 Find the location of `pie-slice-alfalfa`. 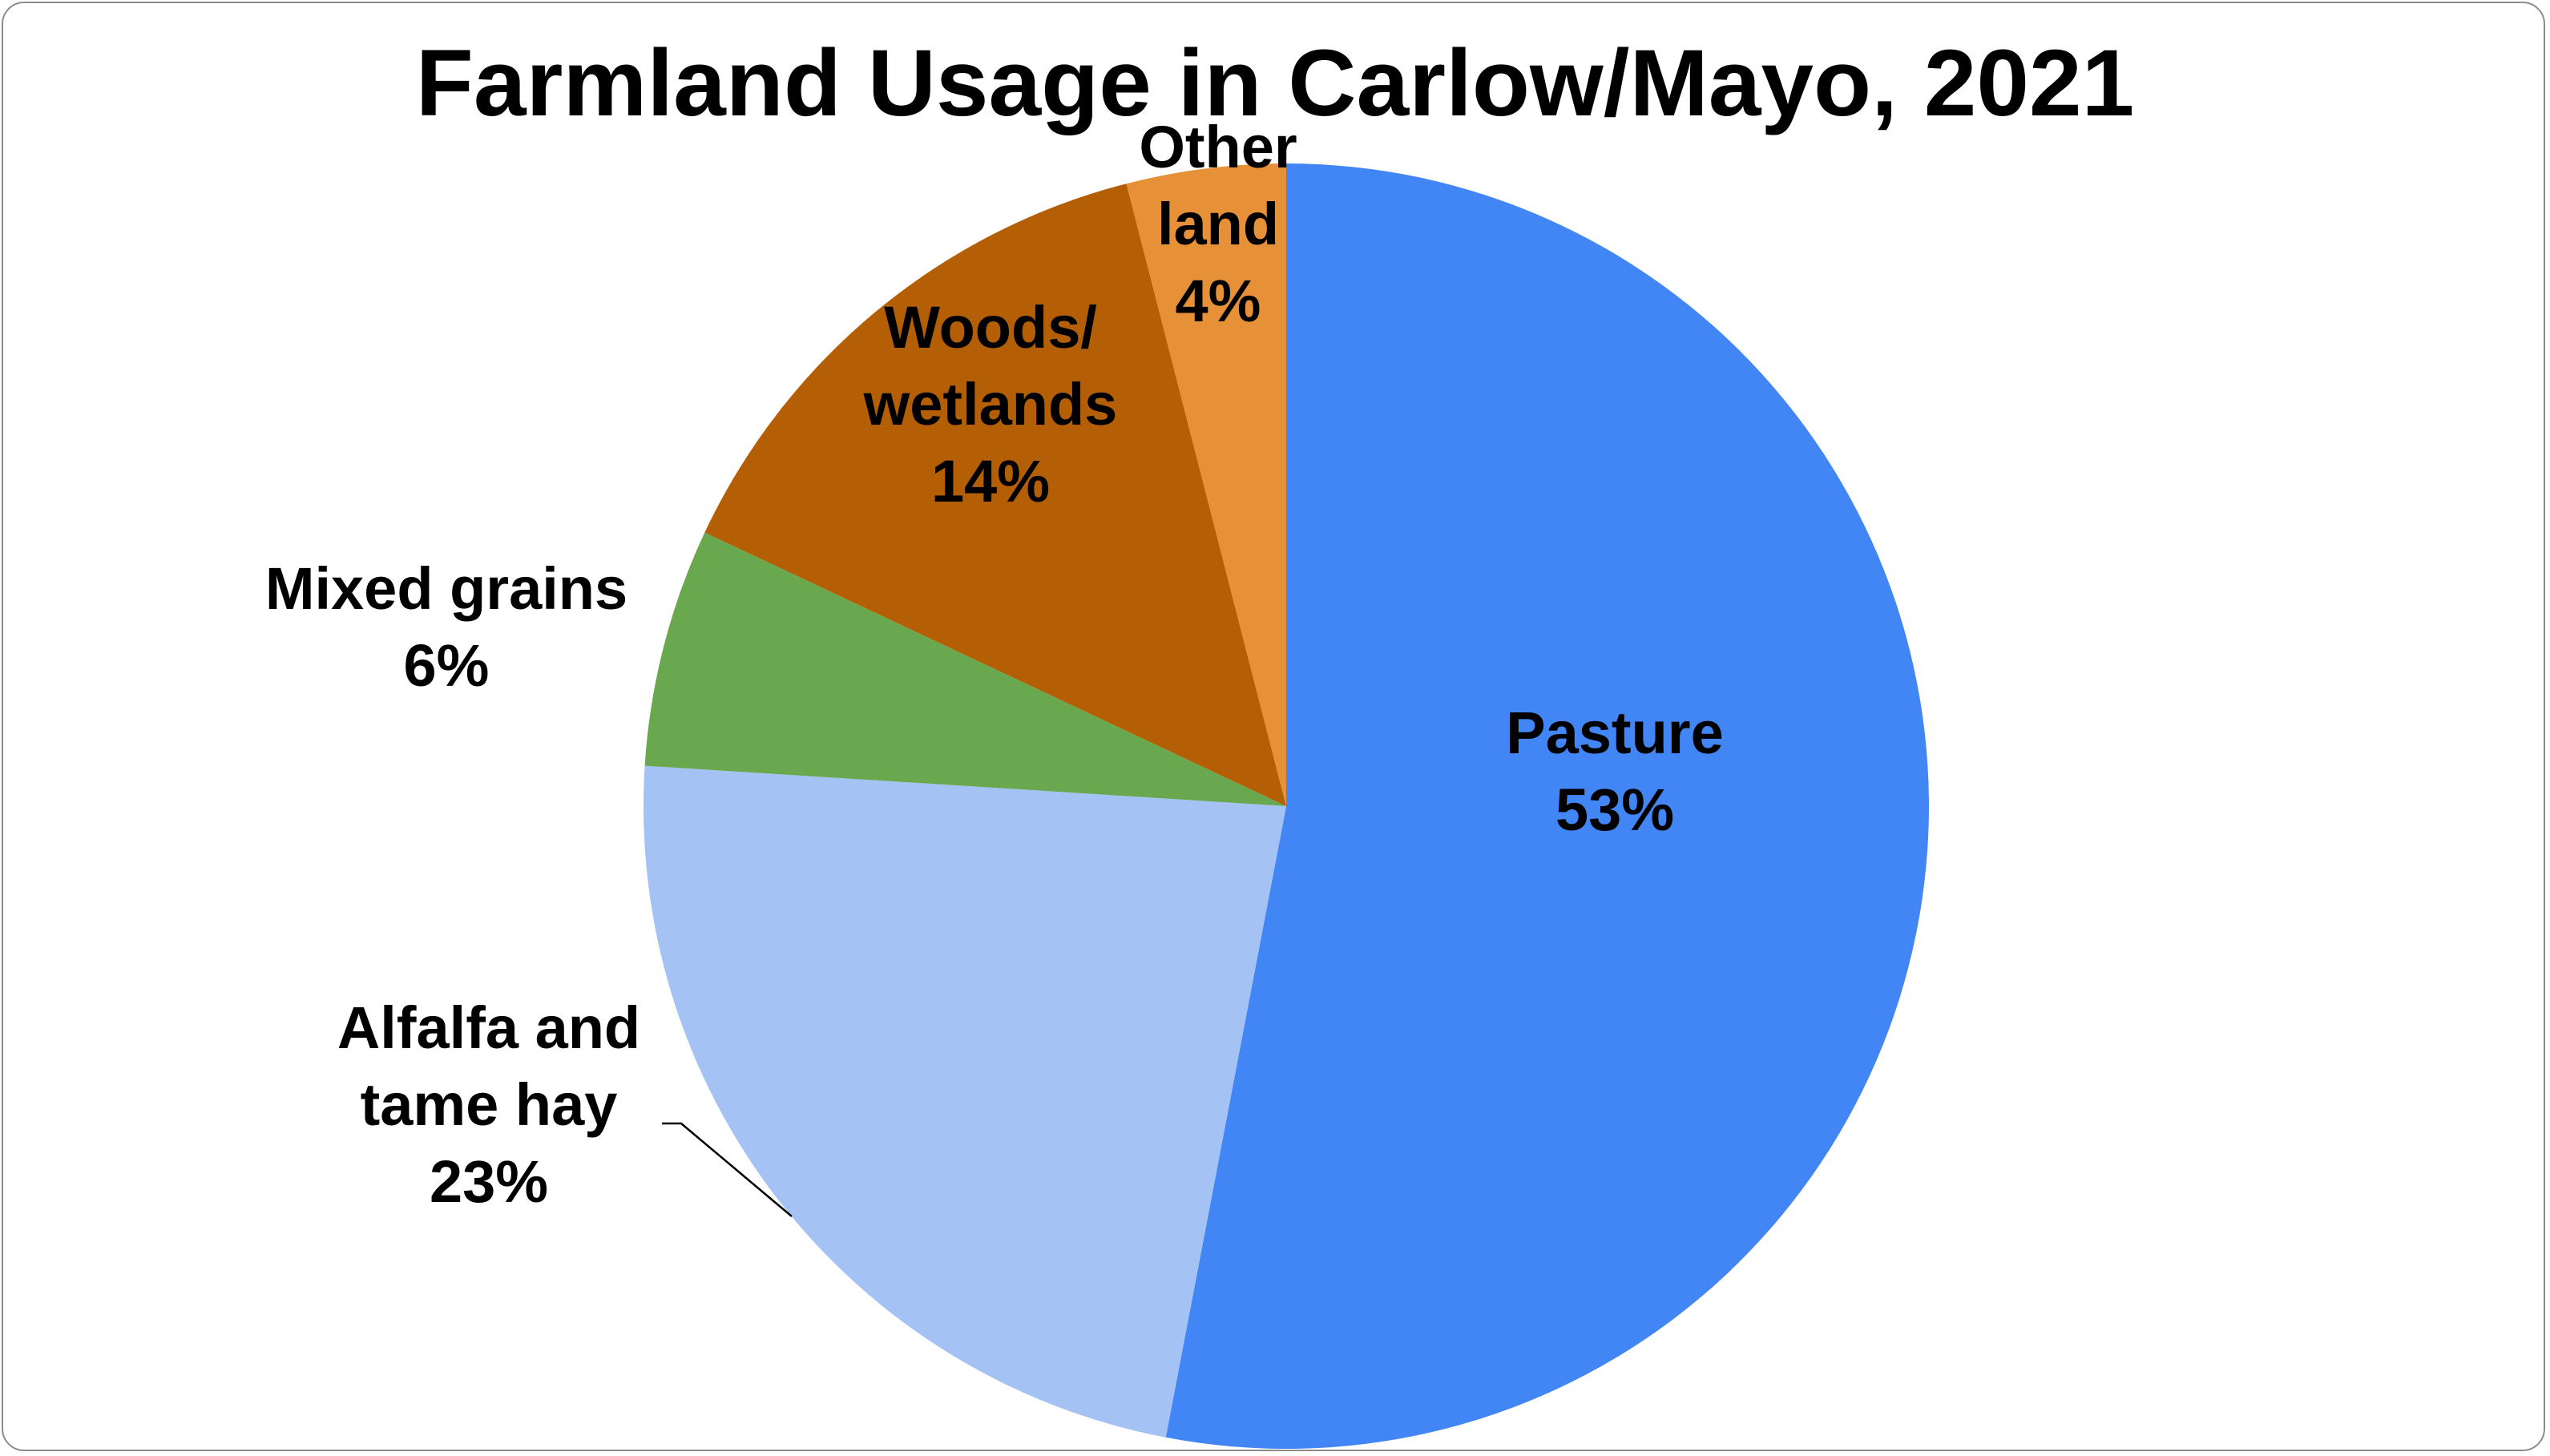

pie-slice-alfalfa is located at coordinates (965, 1101).